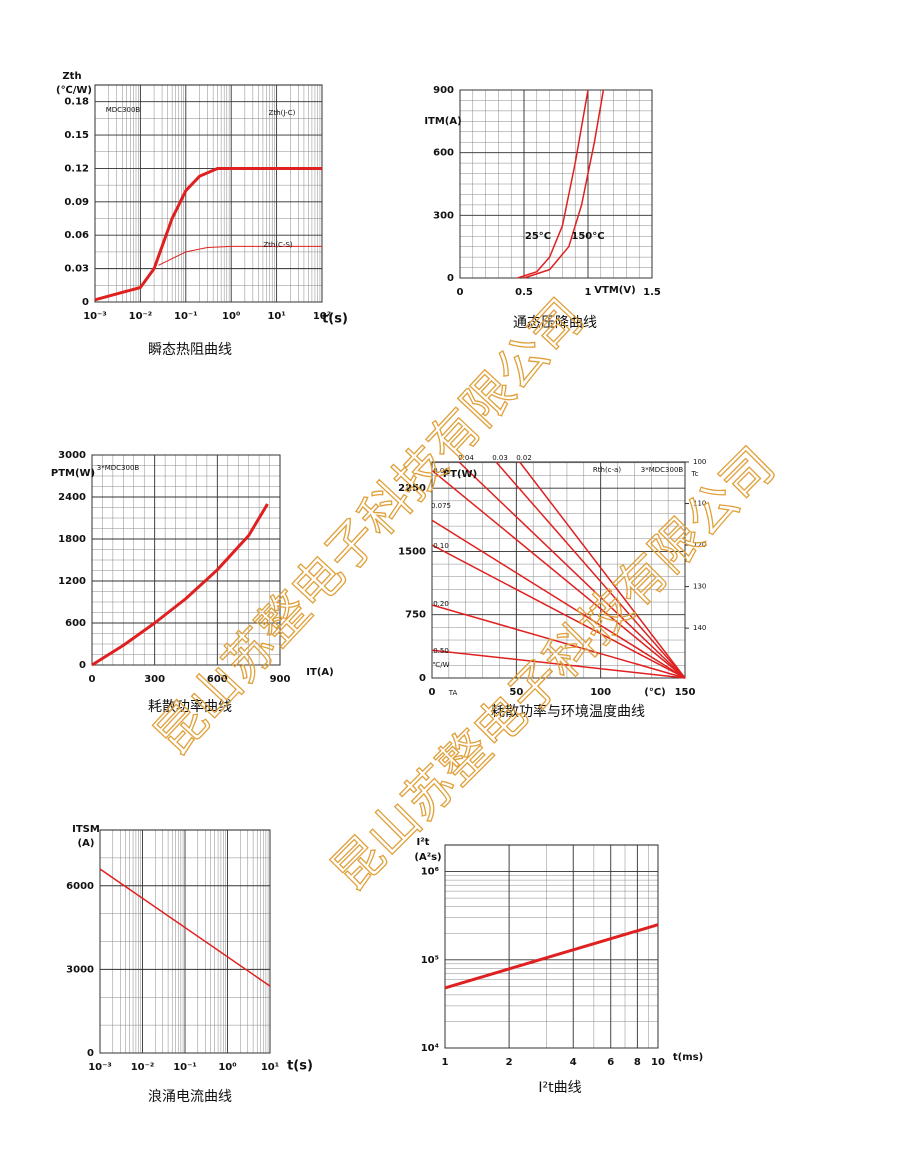 The image size is (900, 1164). I want to click on series-label: 0.20, so click(441, 604).